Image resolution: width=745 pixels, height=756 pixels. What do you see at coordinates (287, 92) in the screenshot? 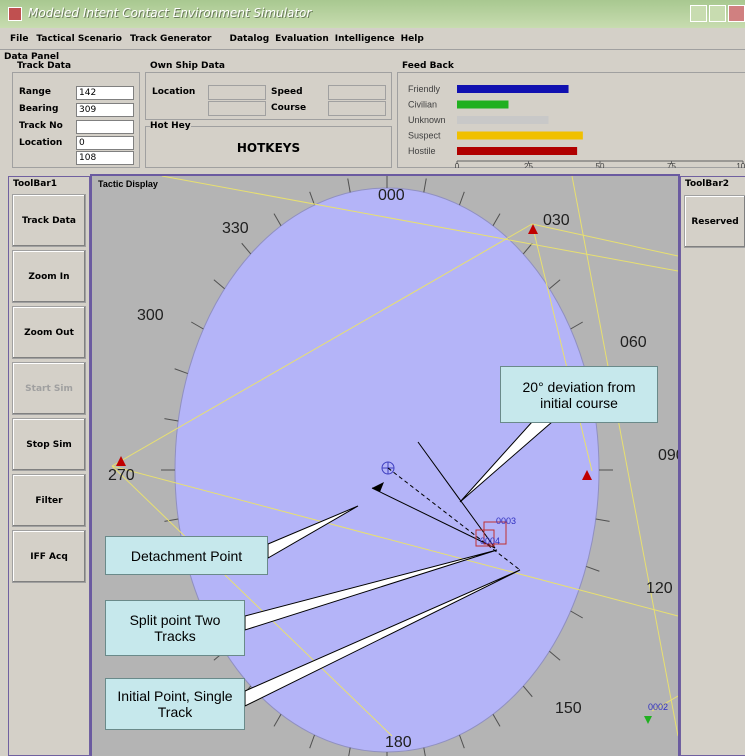
I see `field-label: Speed` at bounding box center [287, 92].